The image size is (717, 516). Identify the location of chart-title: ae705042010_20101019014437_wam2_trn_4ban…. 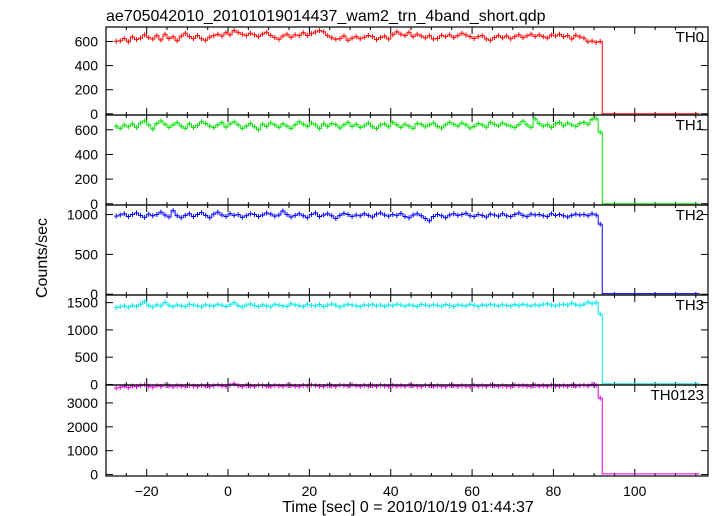
(326, 16).